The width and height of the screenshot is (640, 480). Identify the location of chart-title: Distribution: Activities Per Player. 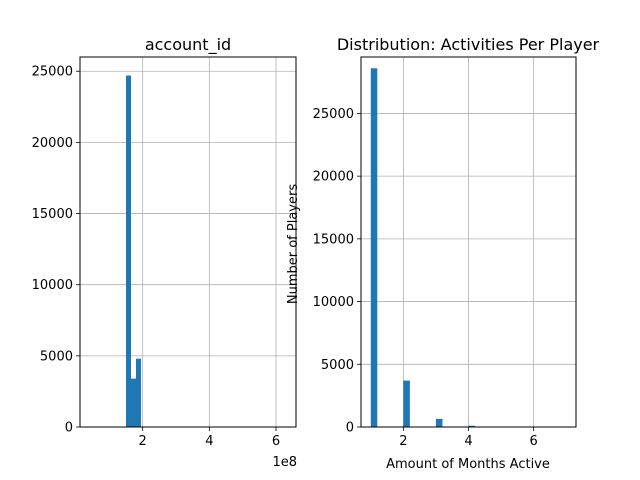
(468, 44).